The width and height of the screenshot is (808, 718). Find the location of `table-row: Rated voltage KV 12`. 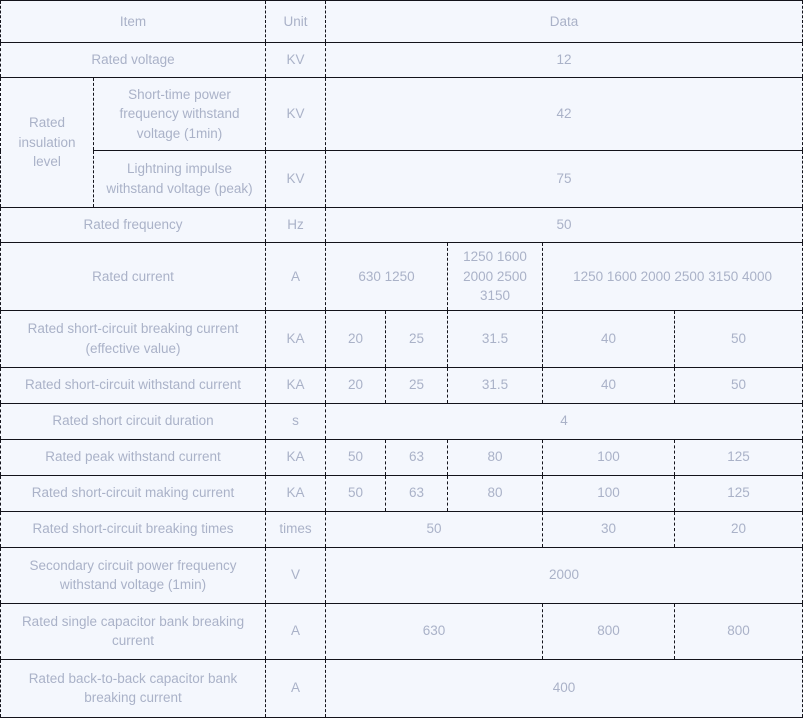

table-row: Rated voltage KV 12 is located at coordinates (402, 60).